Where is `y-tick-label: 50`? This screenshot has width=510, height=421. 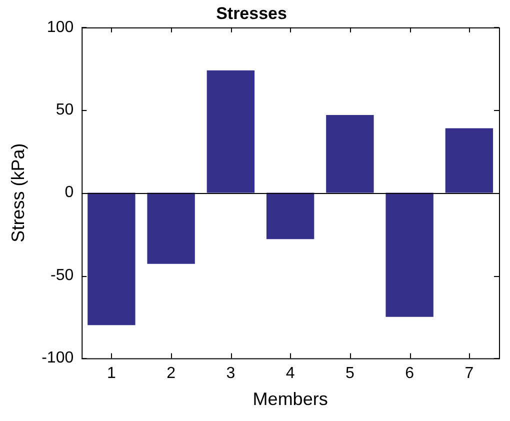
y-tick-label: 50 is located at coordinates (65, 110).